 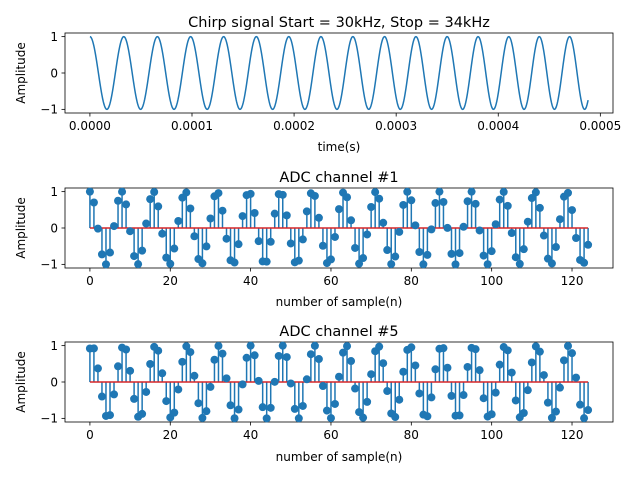 I want to click on adc5-xtick-label: 120, so click(x=572, y=435).